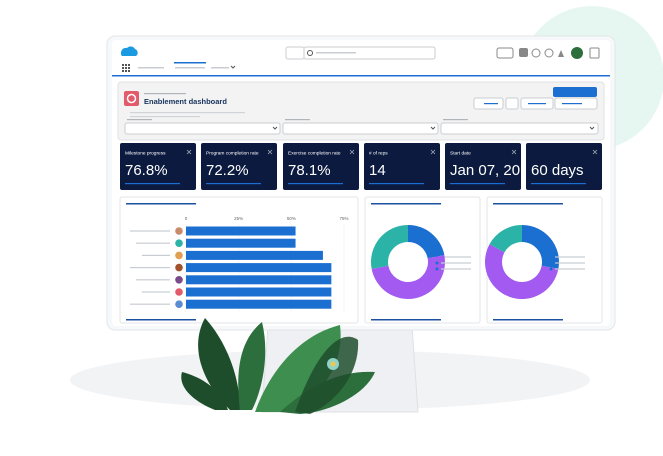 The width and height of the screenshot is (663, 456). I want to click on metric-label: Milestone progress, so click(145, 153).